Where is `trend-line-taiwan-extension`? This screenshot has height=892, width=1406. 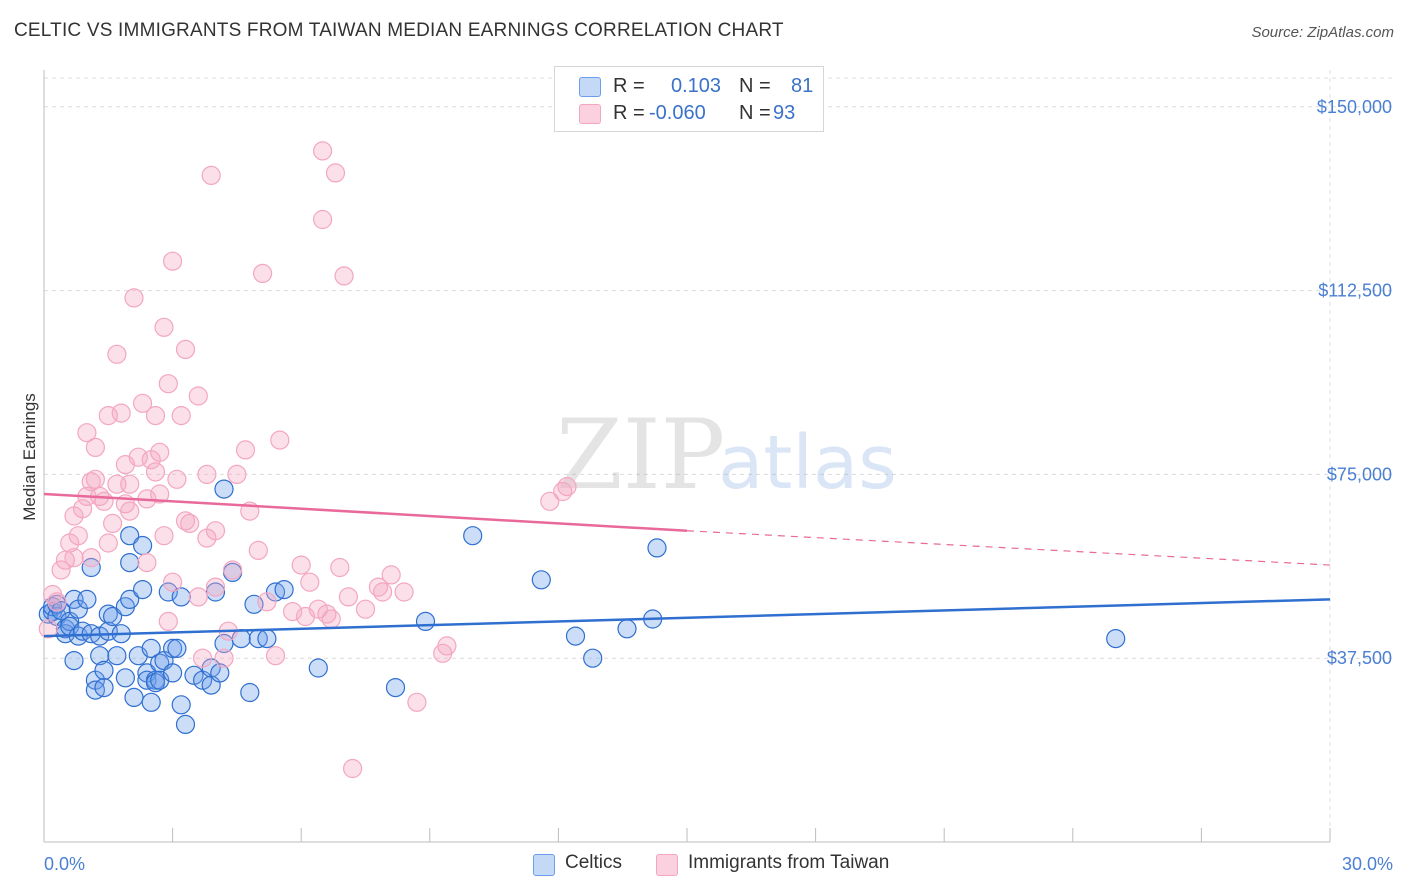
trend-line-taiwan-extension is located at coordinates (1008, 548).